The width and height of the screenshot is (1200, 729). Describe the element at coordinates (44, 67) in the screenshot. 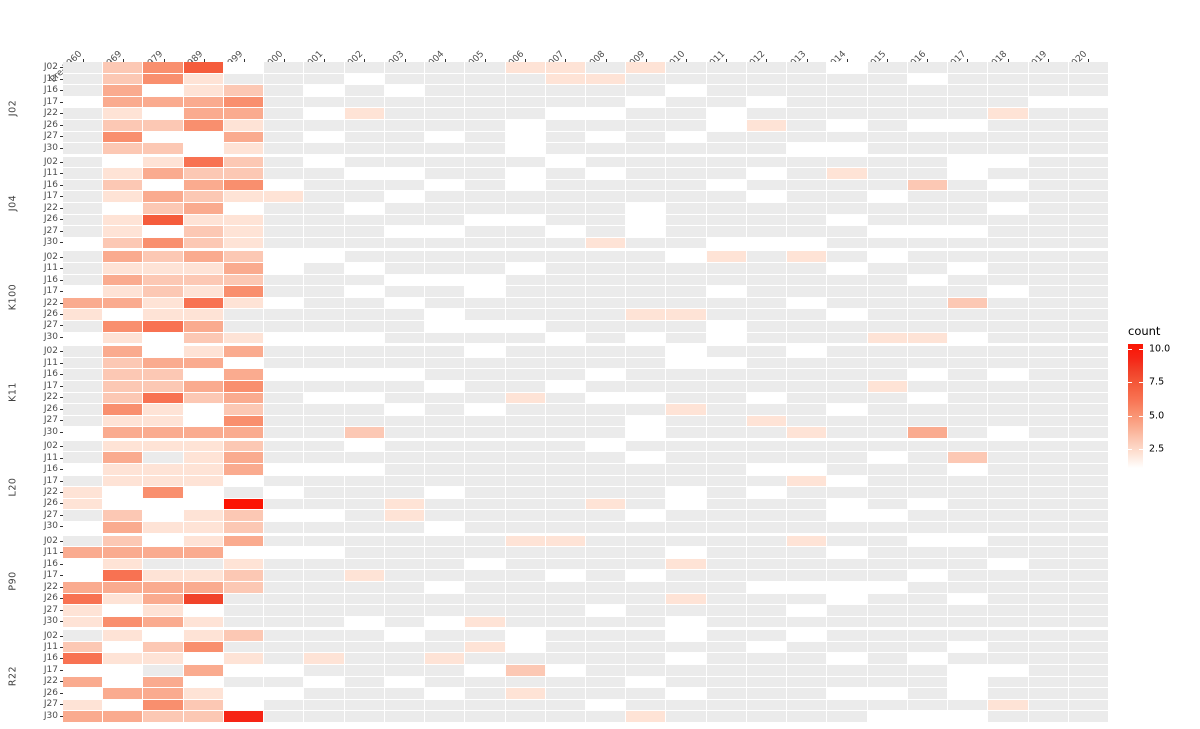

I see `y-axis-label: J02` at that location.